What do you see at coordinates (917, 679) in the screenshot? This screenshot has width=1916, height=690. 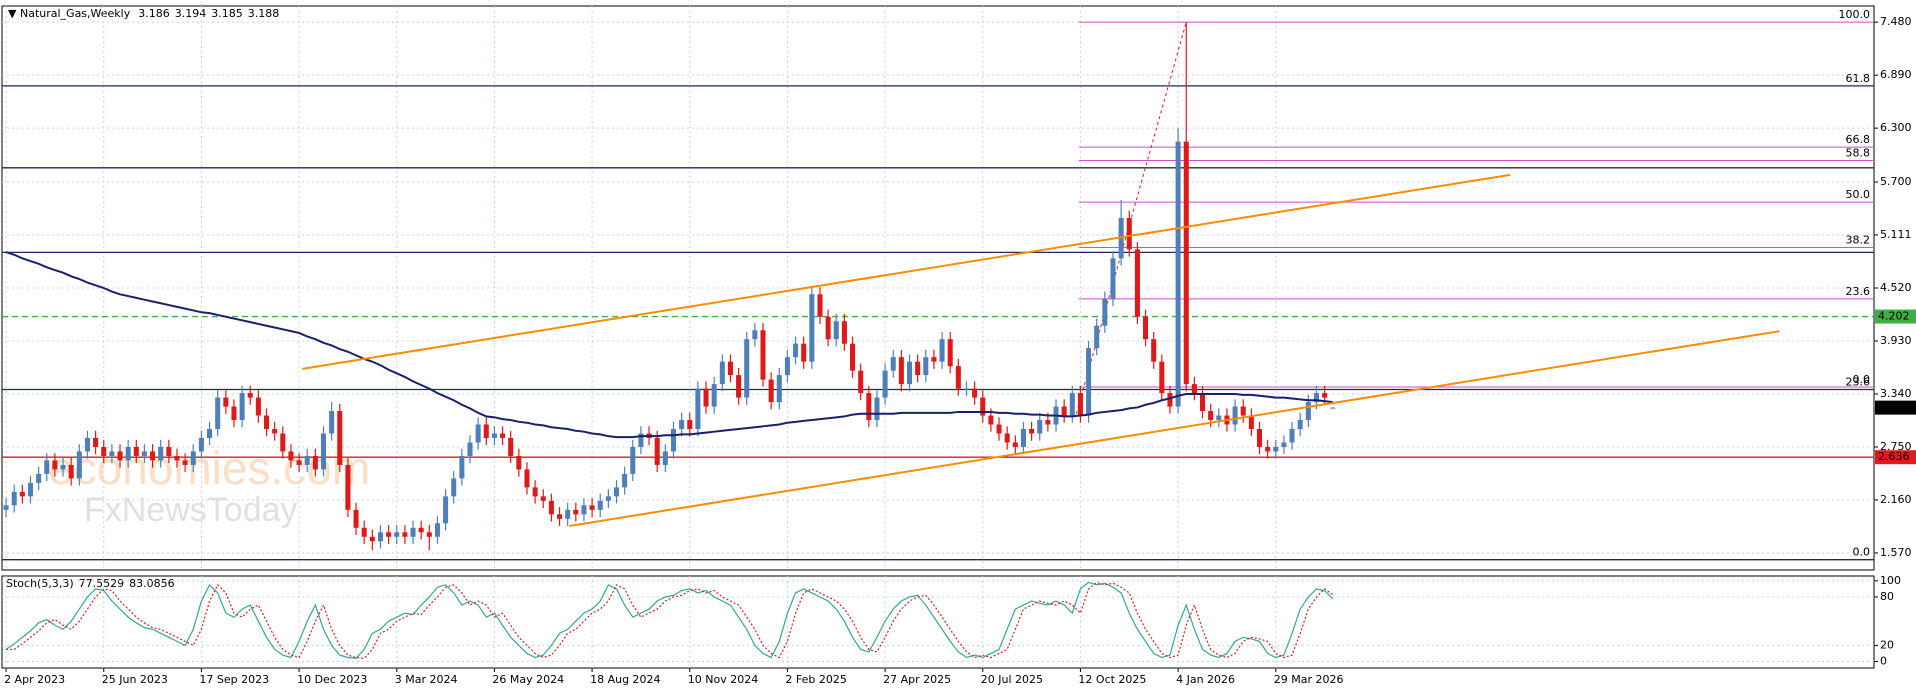 I see `x-tick-label: 27 Apr 2025` at bounding box center [917, 679].